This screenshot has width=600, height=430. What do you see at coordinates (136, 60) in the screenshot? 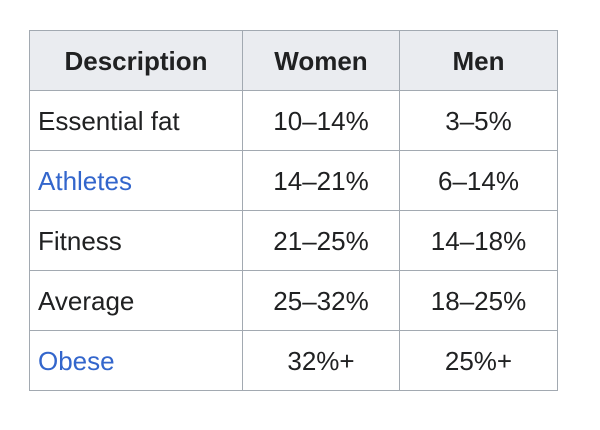
I see `column-header-description: Description` at bounding box center [136, 60].